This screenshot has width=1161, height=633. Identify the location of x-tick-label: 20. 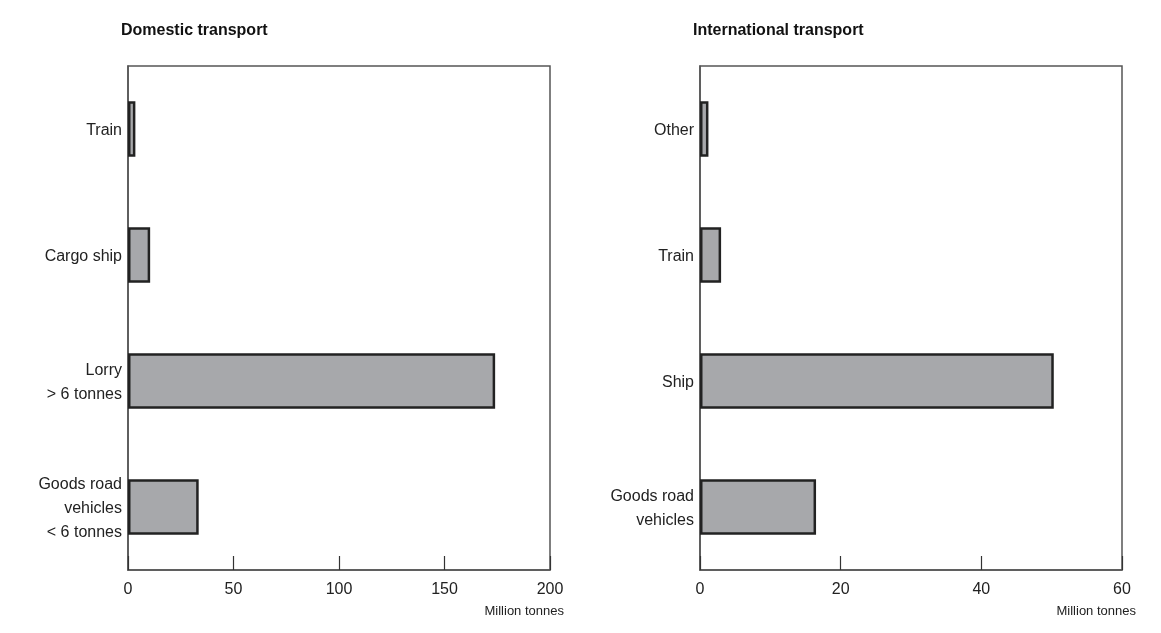
(840, 588).